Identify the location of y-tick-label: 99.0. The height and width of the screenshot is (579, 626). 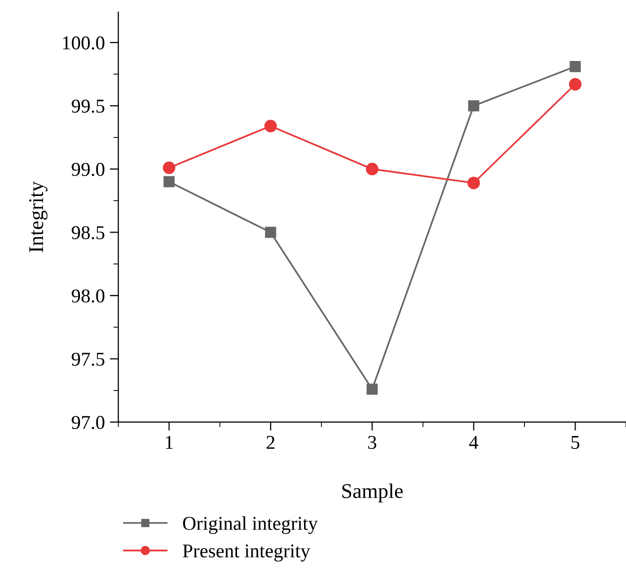
(88, 169).